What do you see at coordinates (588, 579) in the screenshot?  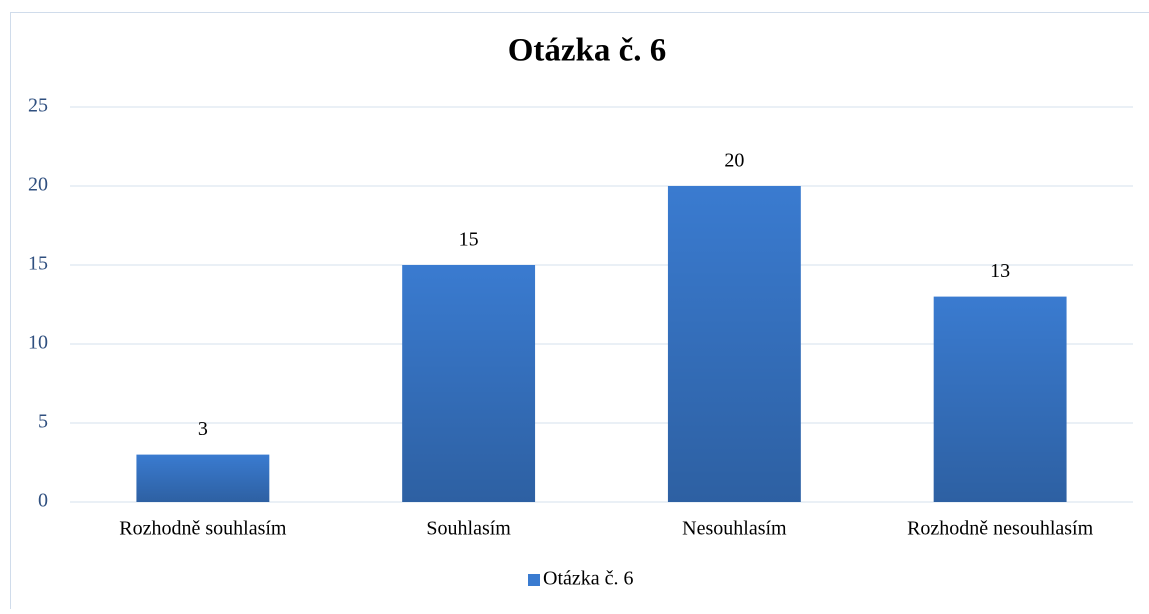 I see `legend-label: Otázka č. 6` at bounding box center [588, 579].